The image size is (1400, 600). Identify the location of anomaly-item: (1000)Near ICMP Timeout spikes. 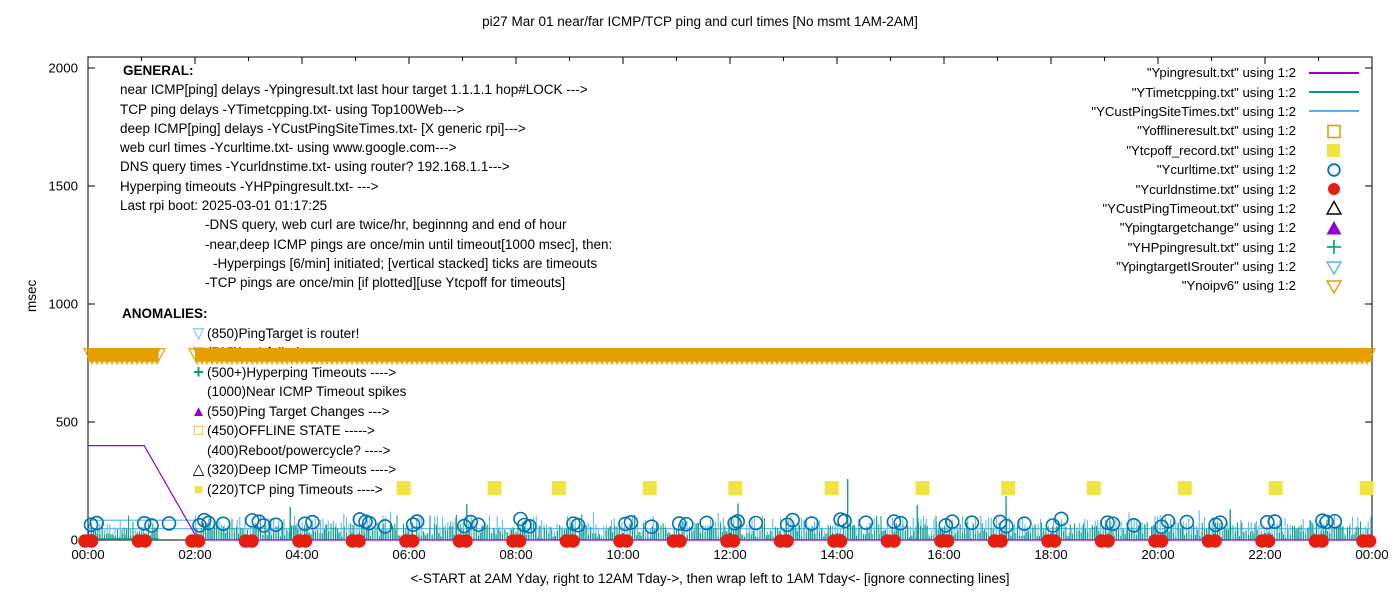
(264, 392).